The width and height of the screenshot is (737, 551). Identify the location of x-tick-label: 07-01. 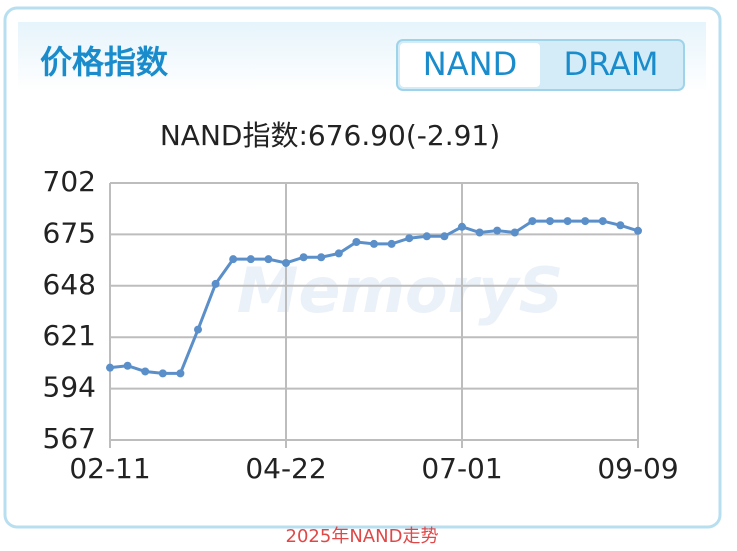
(461, 468).